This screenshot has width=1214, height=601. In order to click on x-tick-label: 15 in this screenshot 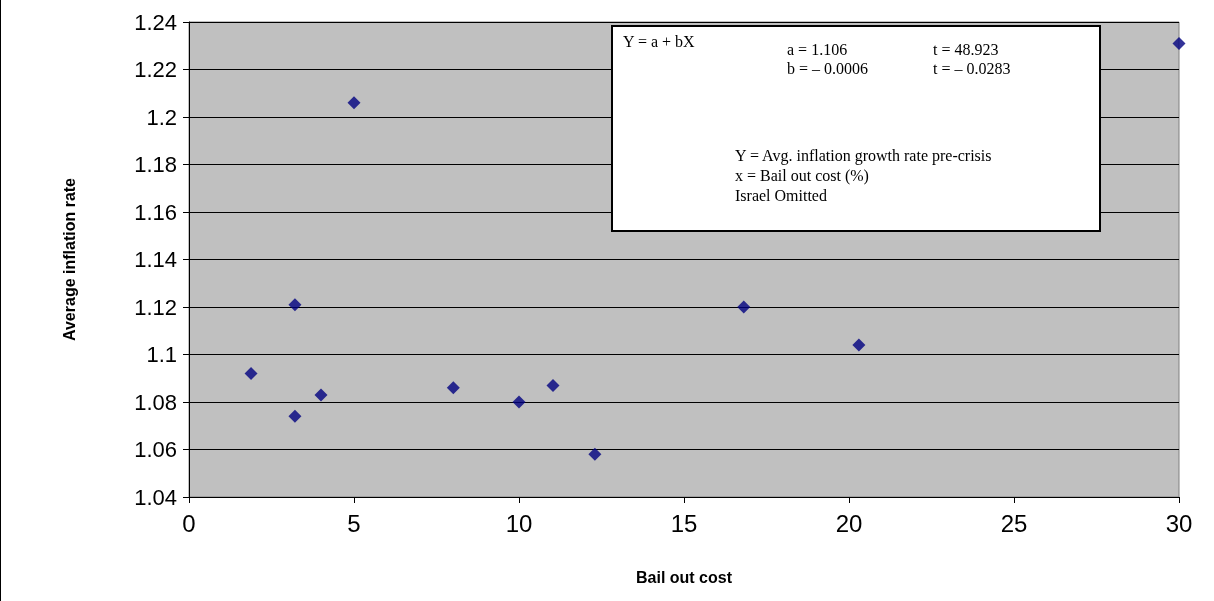, I will do `click(684, 523)`.